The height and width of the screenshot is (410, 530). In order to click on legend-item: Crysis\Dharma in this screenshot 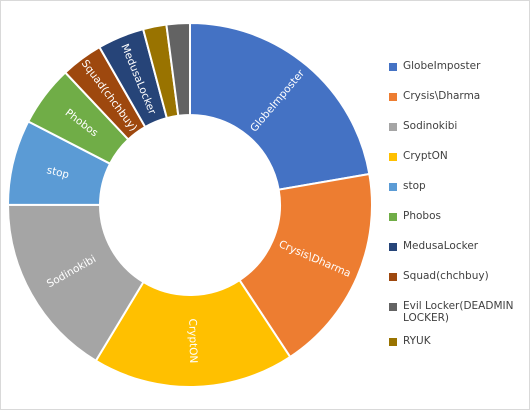, I will do `click(455, 96)`.